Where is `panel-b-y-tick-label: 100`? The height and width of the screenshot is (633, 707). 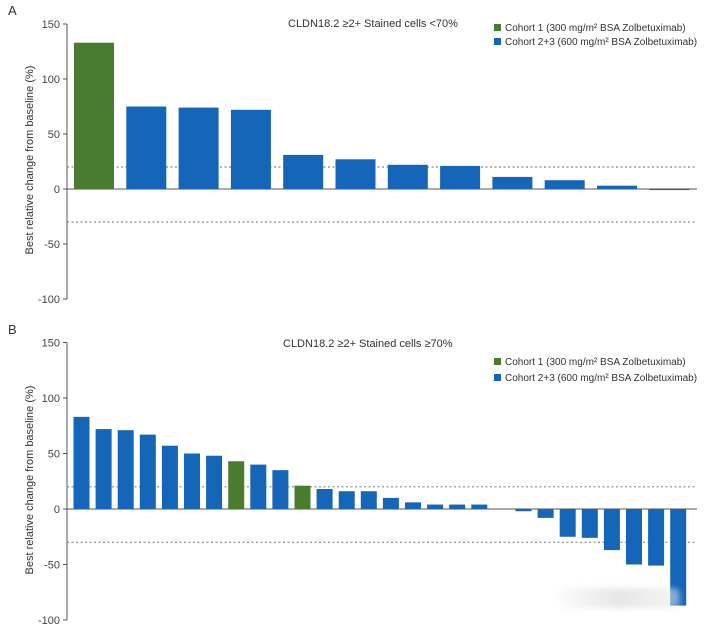
panel-b-y-tick-label: 100 is located at coordinates (51, 399).